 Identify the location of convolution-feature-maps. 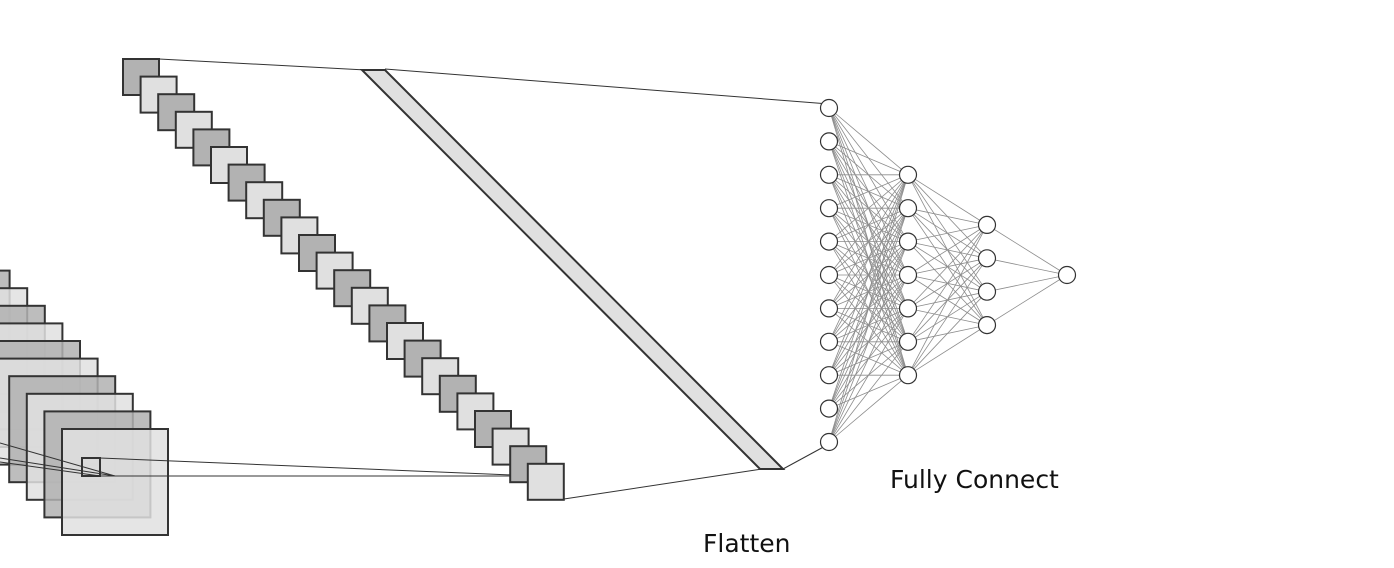
(84, 402).